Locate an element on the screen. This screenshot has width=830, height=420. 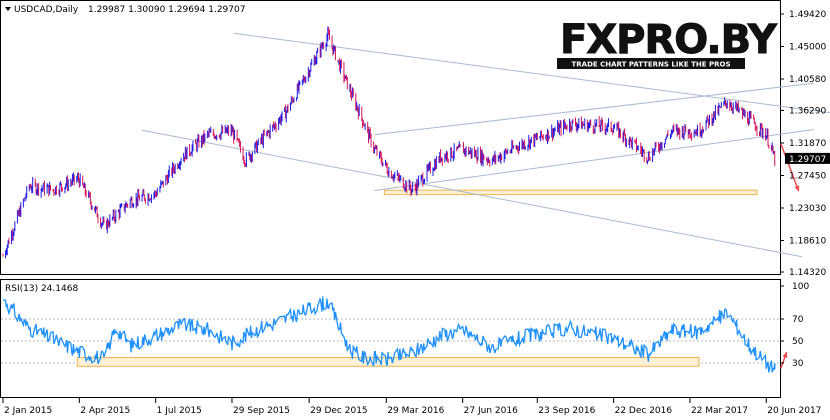
time-tick-label: 27 Jun 2016 is located at coordinates (491, 411).